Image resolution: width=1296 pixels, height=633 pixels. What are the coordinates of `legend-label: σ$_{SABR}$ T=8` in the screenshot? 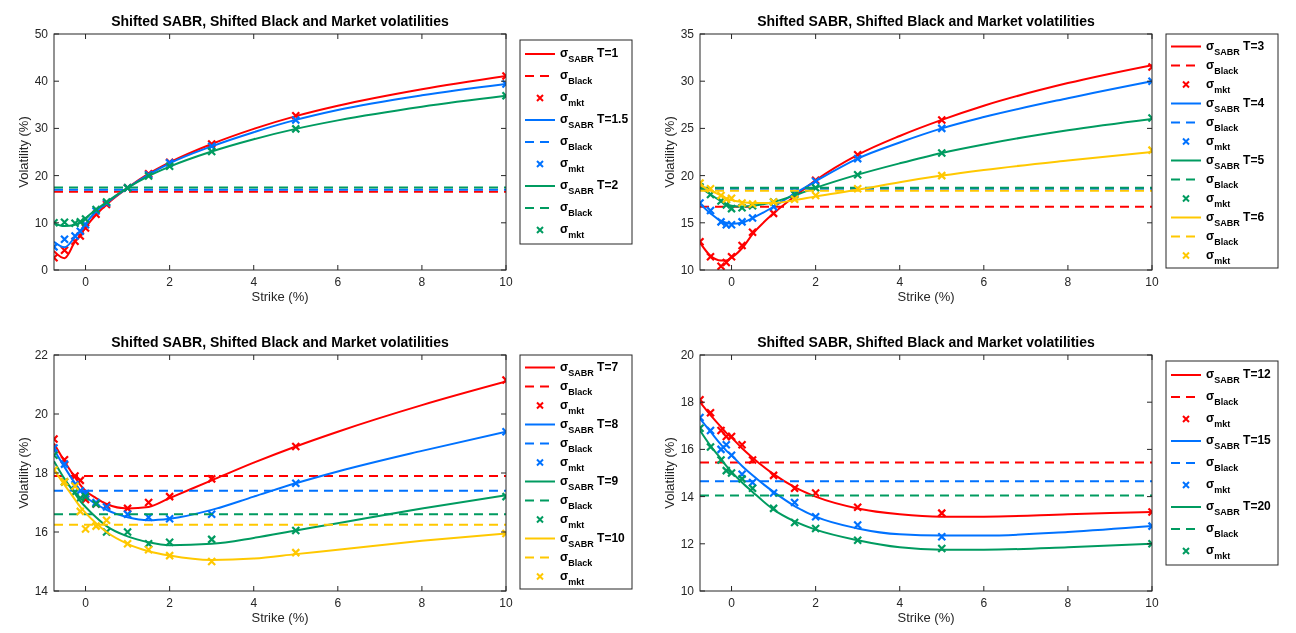 It's located at (589, 425).